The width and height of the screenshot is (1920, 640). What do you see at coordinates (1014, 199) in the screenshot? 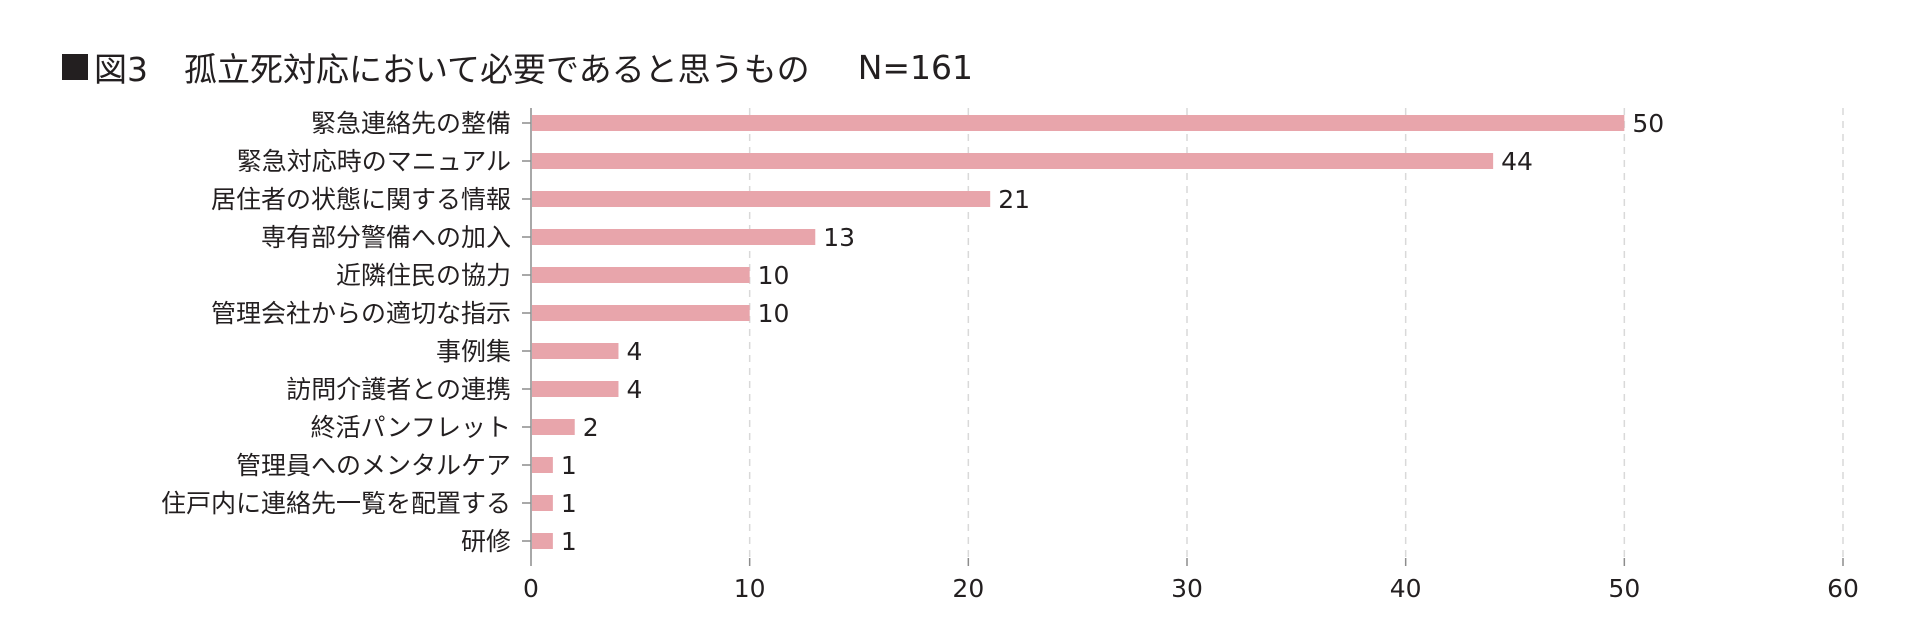
I see `data-label: 21` at bounding box center [1014, 199].